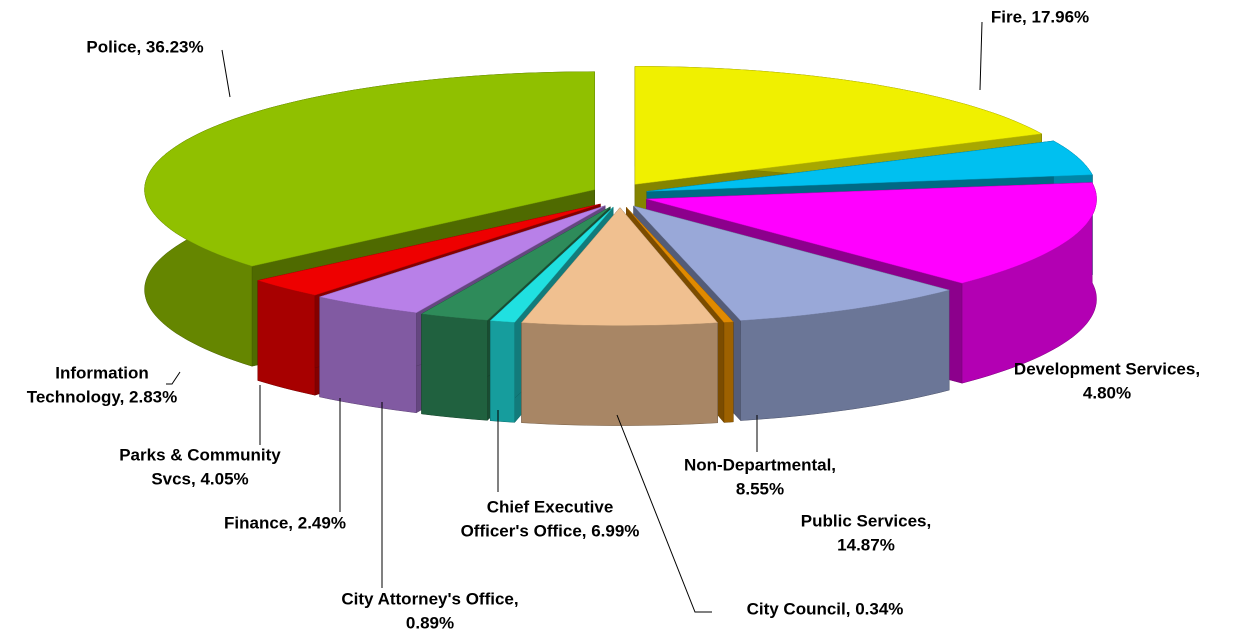 This screenshot has height=635, width=1233. What do you see at coordinates (200, 454) in the screenshot?
I see `slice-label: Parks & Community` at bounding box center [200, 454].